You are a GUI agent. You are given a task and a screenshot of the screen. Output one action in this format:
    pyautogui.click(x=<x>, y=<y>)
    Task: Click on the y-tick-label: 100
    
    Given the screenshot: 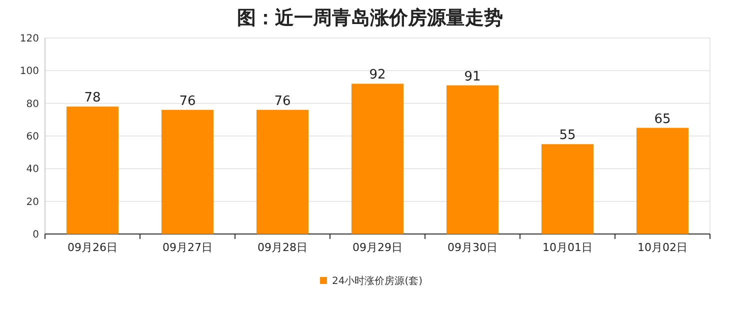 What is the action you would take?
    pyautogui.click(x=29, y=72)
    